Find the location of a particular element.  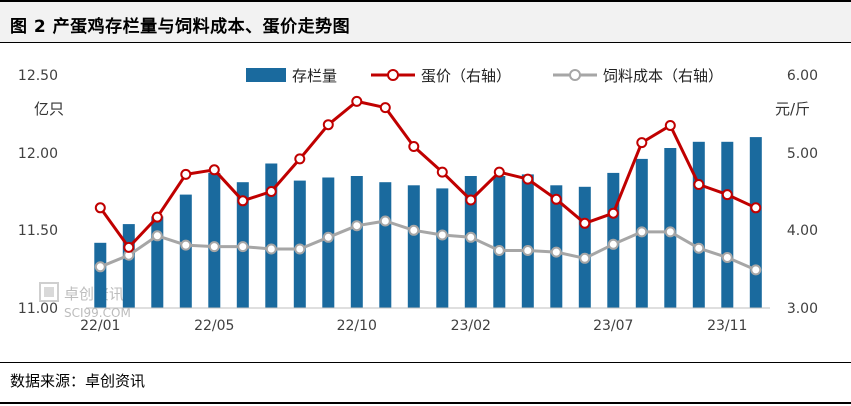

right-tick-label: 3.00 is located at coordinates (802, 309).